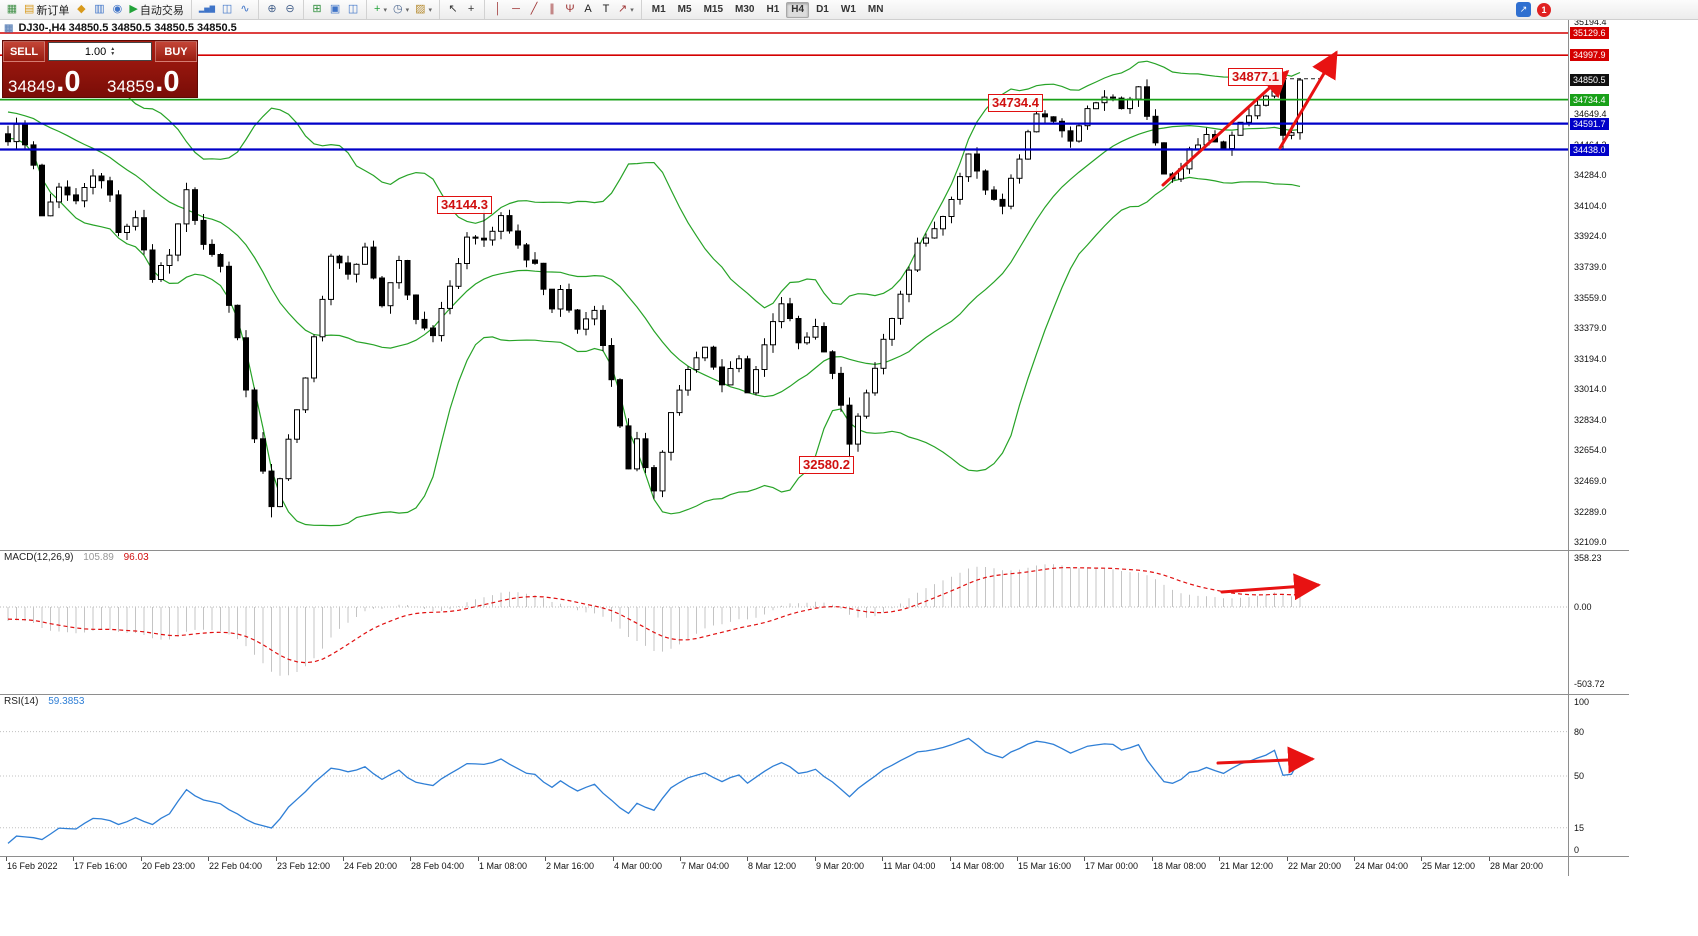 This screenshot has height=936, width=1698. I want to click on price-scale-label: 33014.0, so click(1590, 389).